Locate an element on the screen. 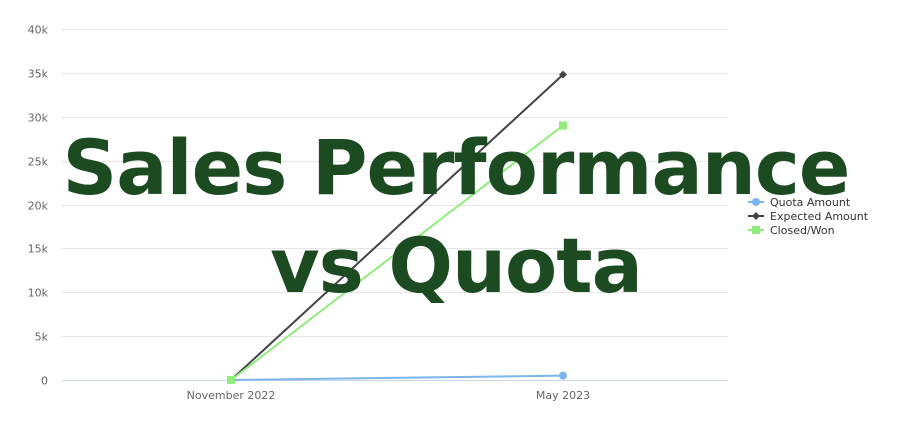  series-line is located at coordinates (397, 377).